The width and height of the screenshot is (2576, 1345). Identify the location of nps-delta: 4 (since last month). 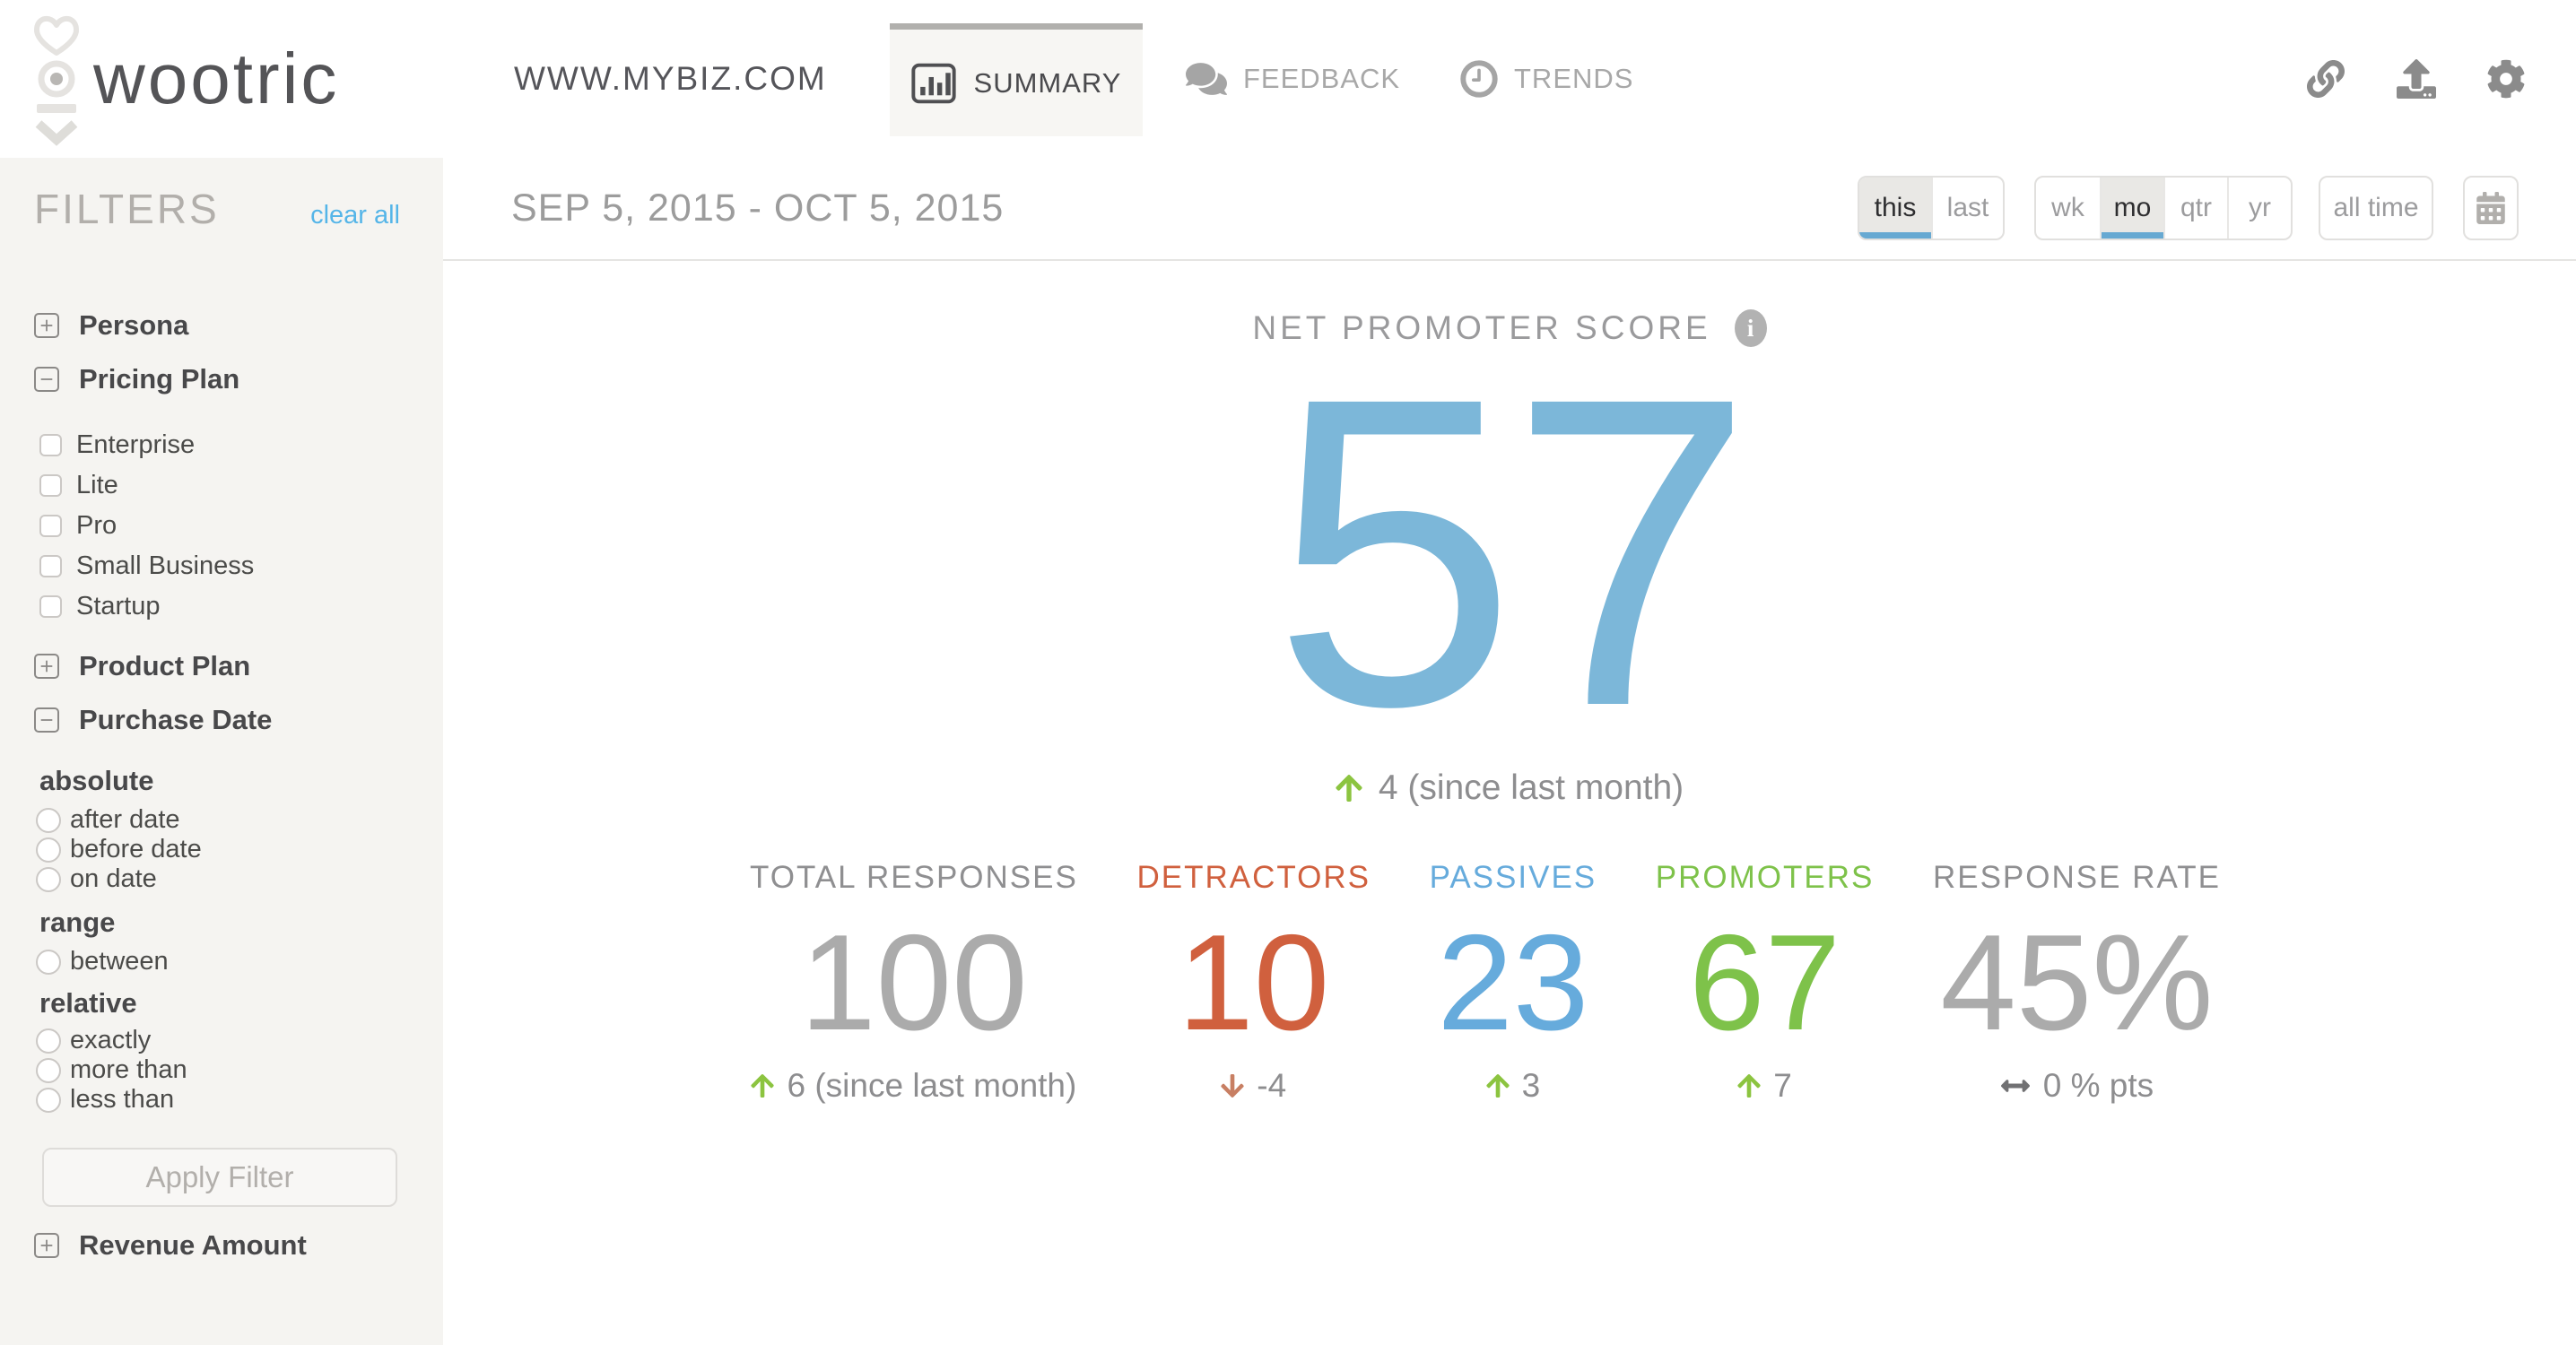
(1509, 788).